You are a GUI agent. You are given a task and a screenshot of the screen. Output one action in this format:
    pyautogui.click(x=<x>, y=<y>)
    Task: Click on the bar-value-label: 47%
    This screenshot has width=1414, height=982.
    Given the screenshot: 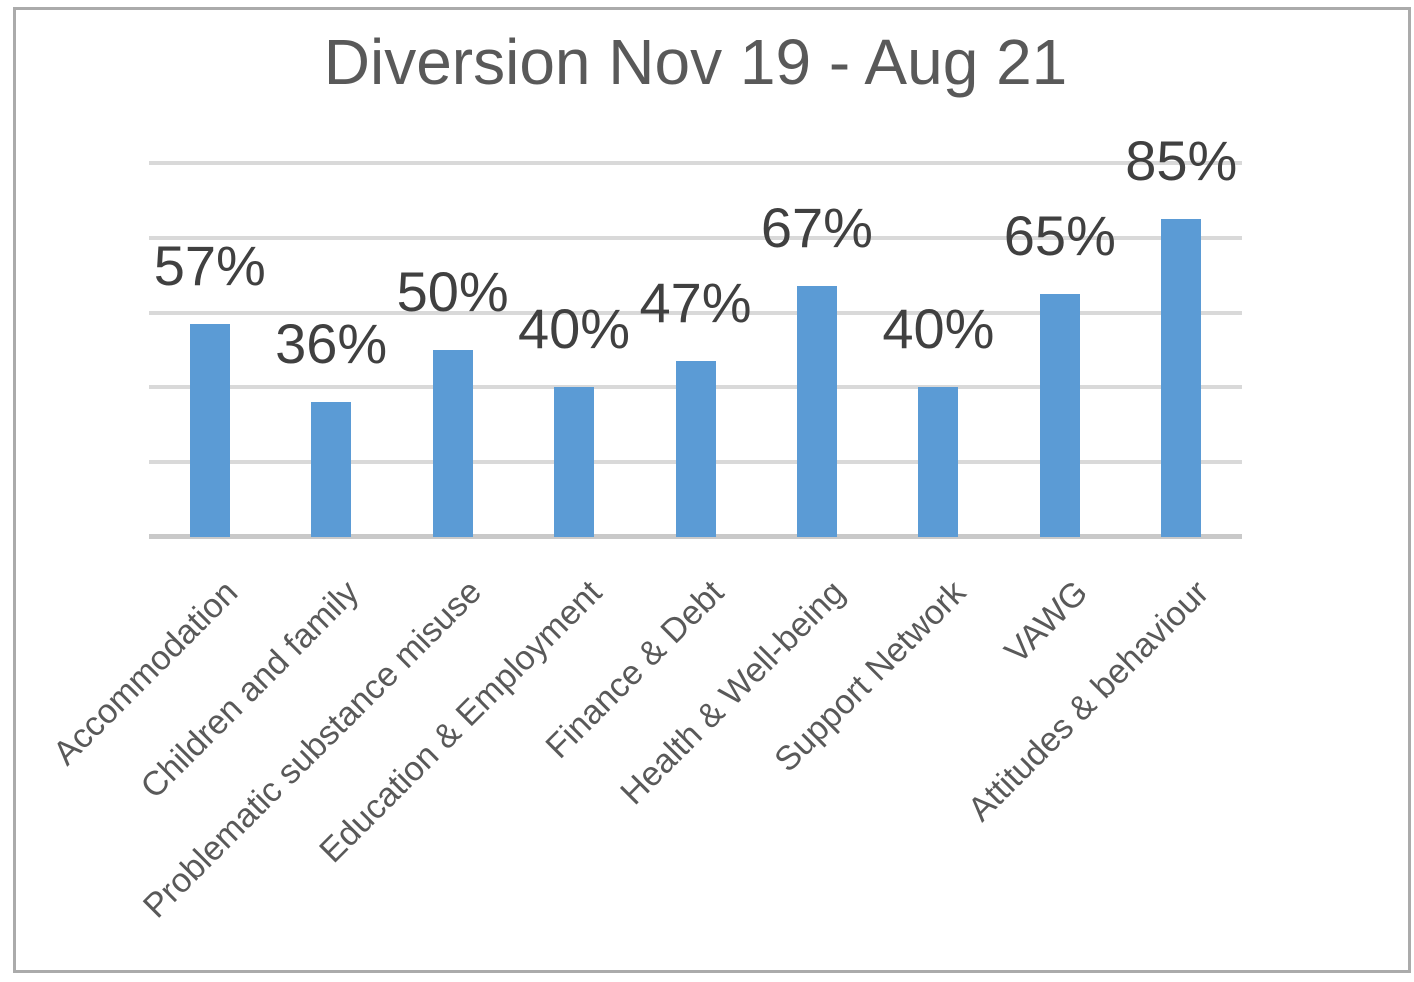 What is the action you would take?
    pyautogui.click(x=695, y=303)
    